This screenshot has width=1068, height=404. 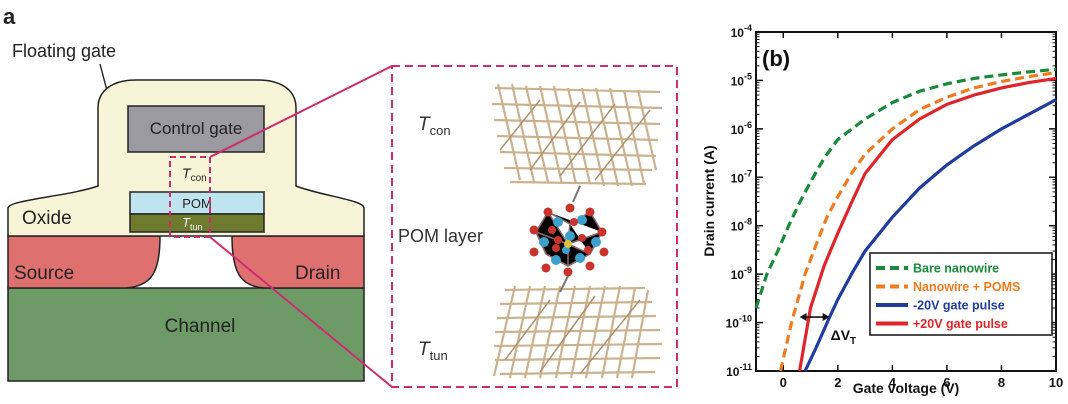 I want to click on zoom-line-top, so click(x=301, y=111).